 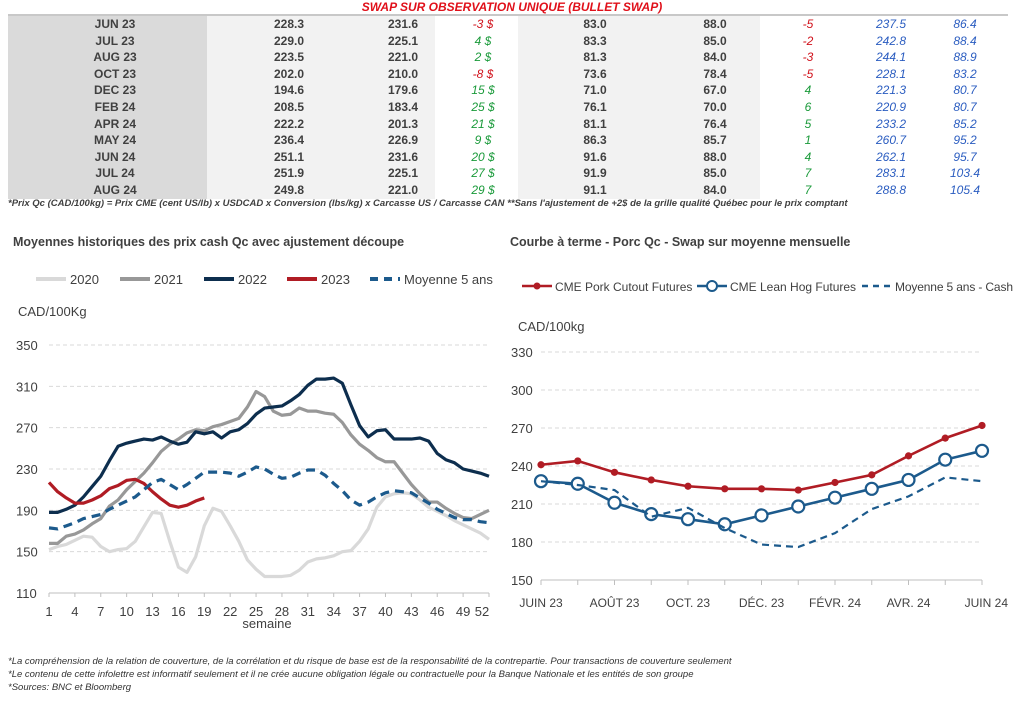 What do you see at coordinates (595, 57) in the screenshot?
I see `cell-c5: 81.3` at bounding box center [595, 57].